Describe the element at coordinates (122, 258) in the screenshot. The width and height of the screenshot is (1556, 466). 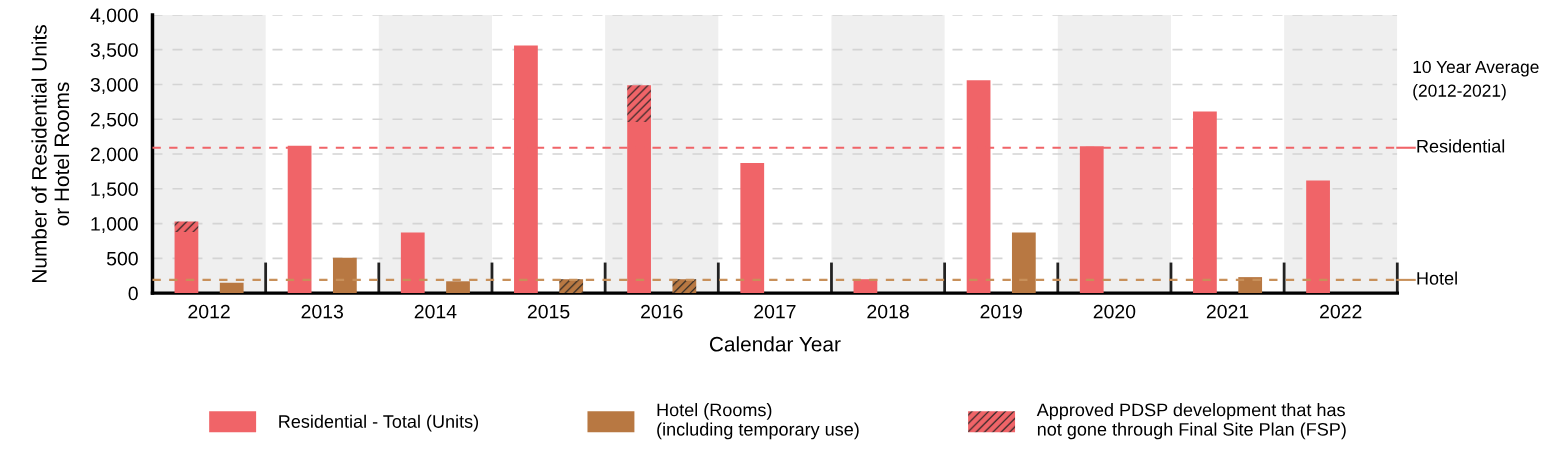
I see `y-tick-label: 500` at that location.